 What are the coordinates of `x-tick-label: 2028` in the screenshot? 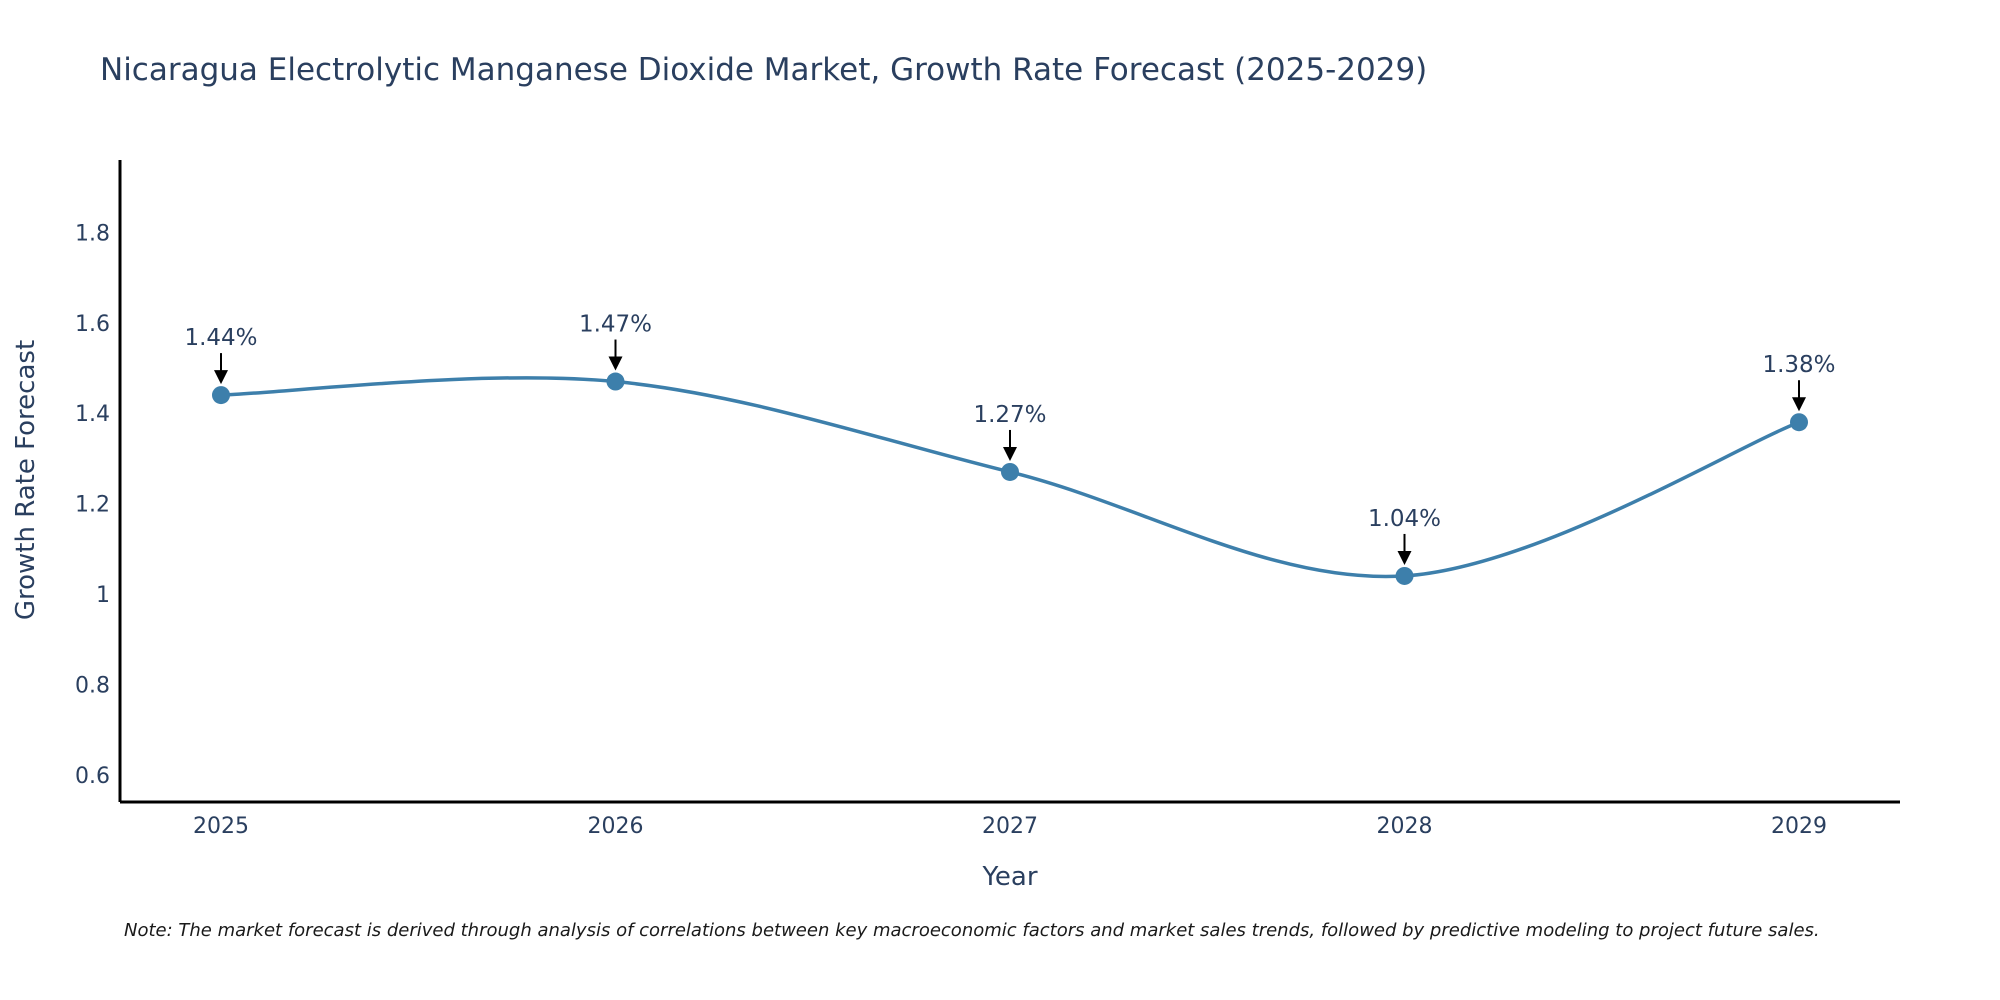 It's located at (1405, 826).